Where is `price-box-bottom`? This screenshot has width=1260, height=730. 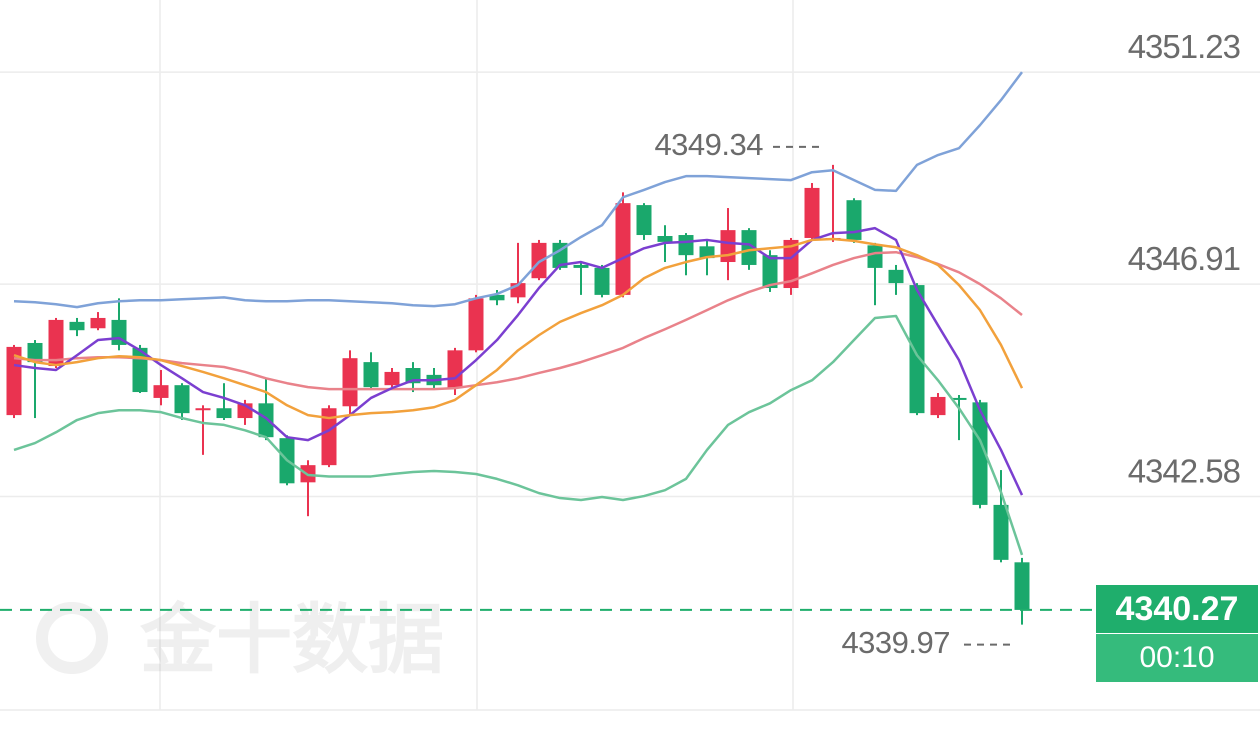 price-box-bottom is located at coordinates (1177, 658).